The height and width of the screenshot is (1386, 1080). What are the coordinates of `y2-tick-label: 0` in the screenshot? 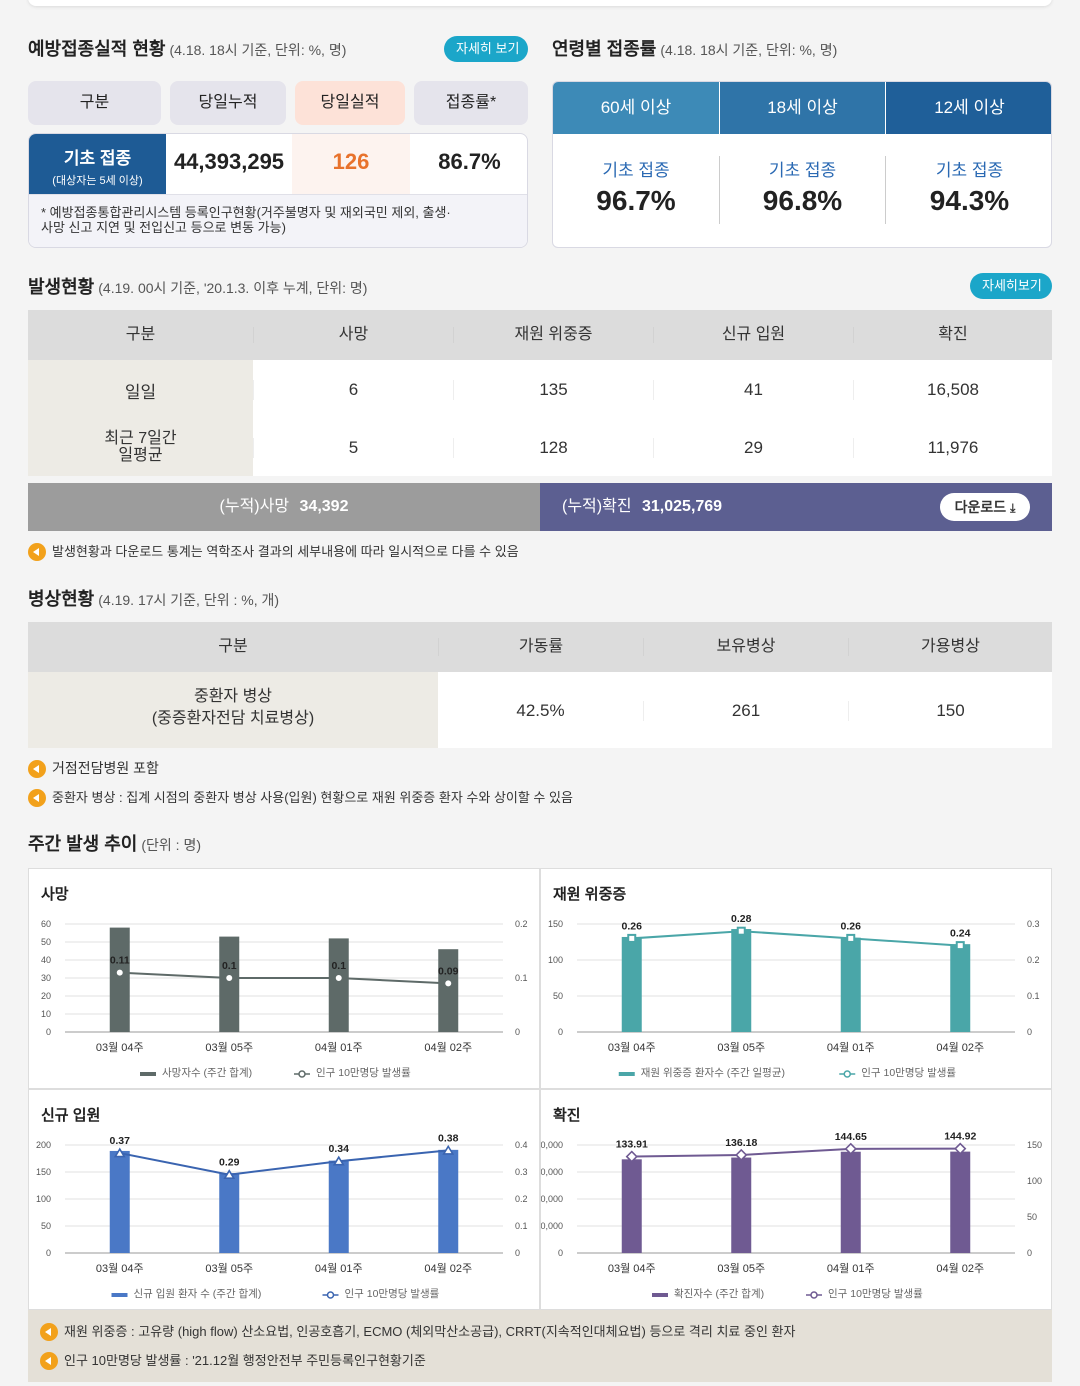 It's located at (517, 1253).